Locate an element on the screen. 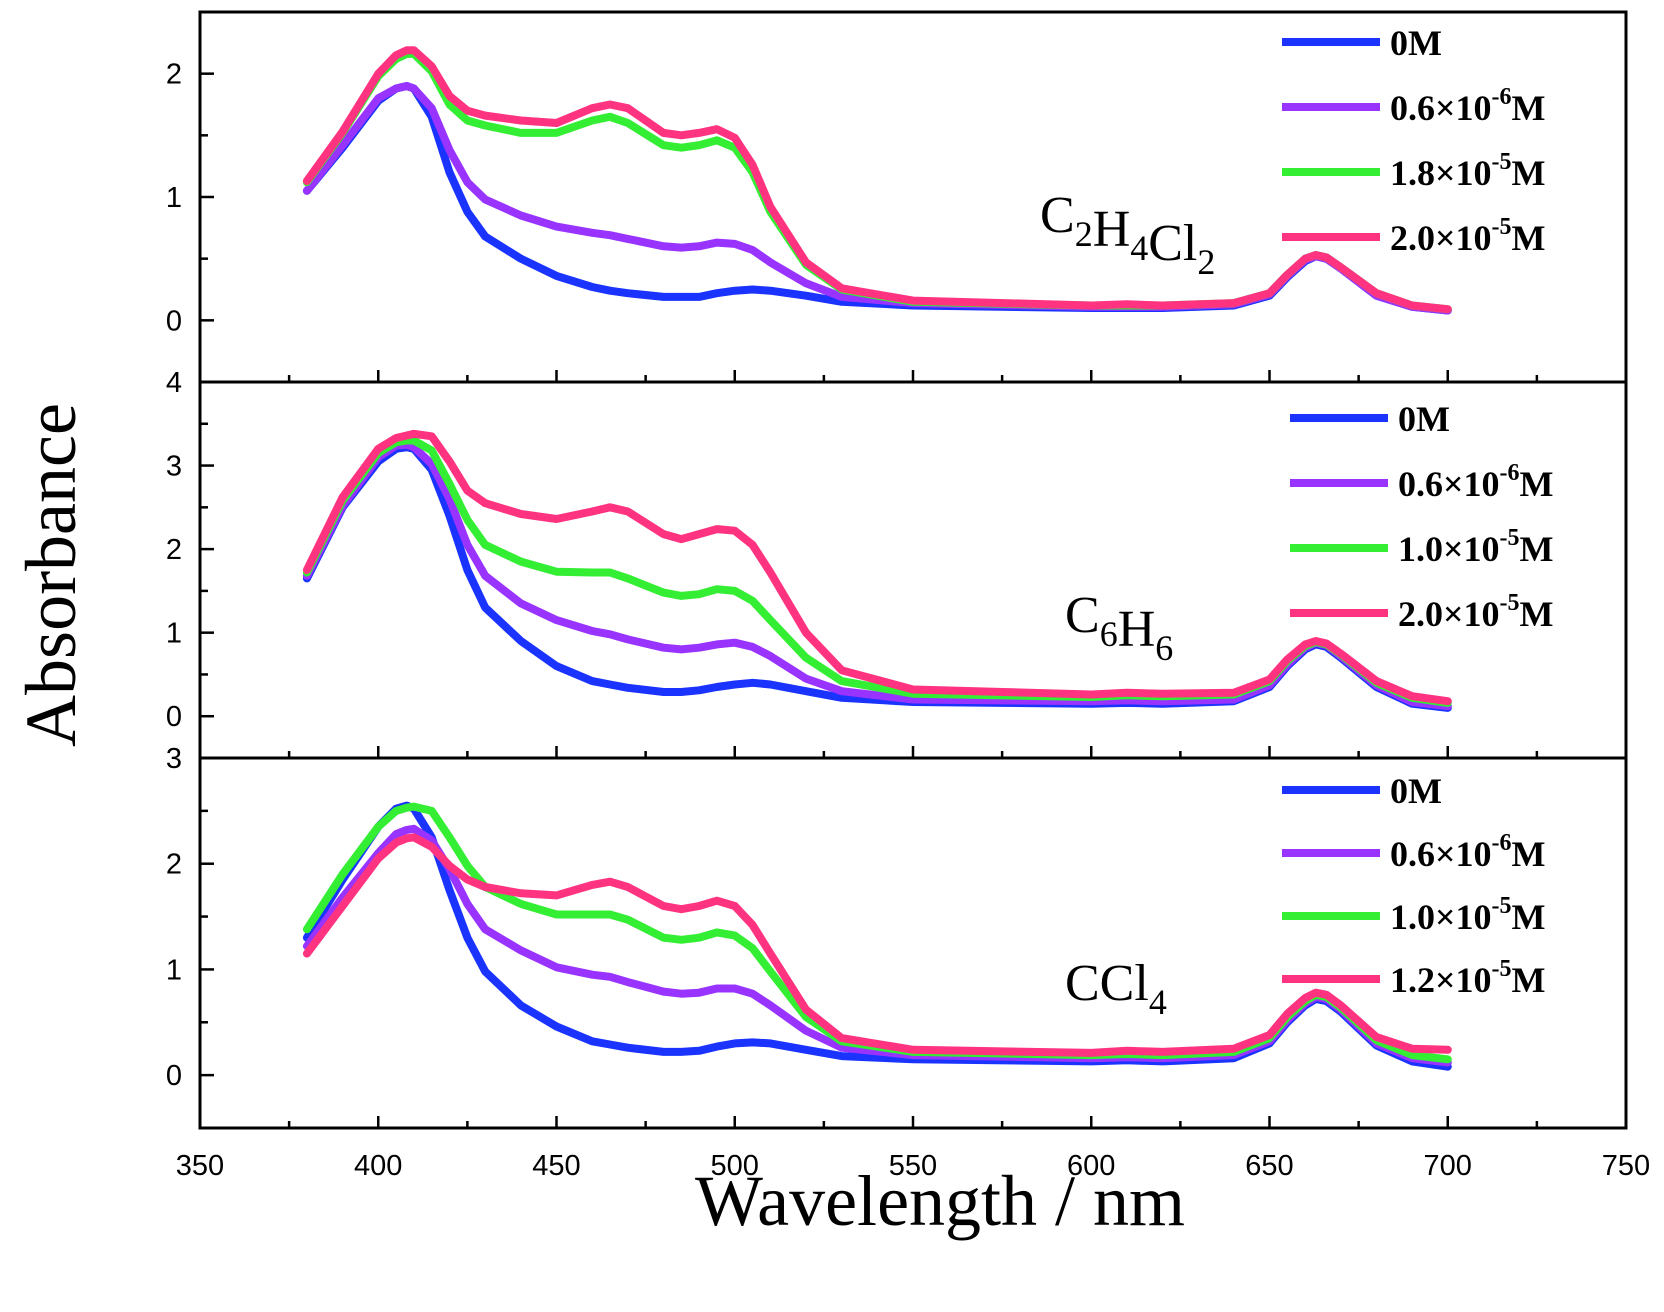  x-tick-label: 750 is located at coordinates (1626, 1166).